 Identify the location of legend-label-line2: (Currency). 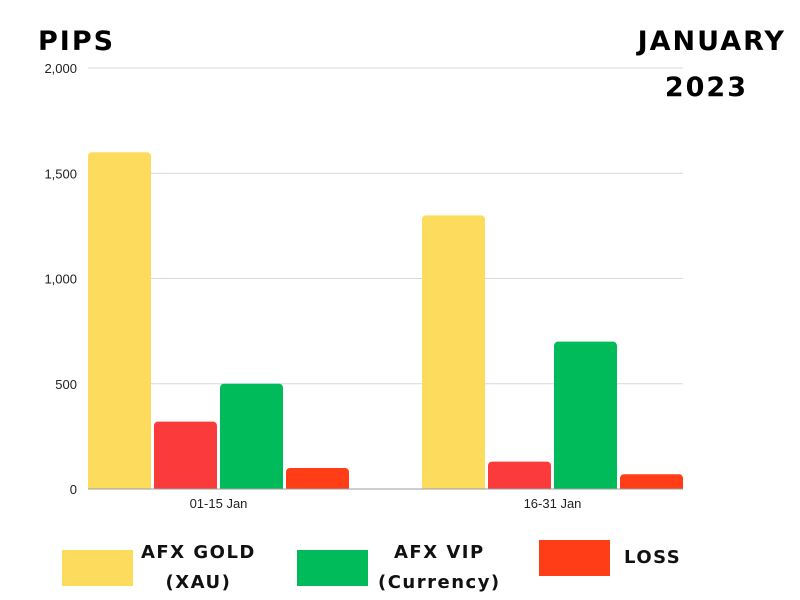
(439, 582).